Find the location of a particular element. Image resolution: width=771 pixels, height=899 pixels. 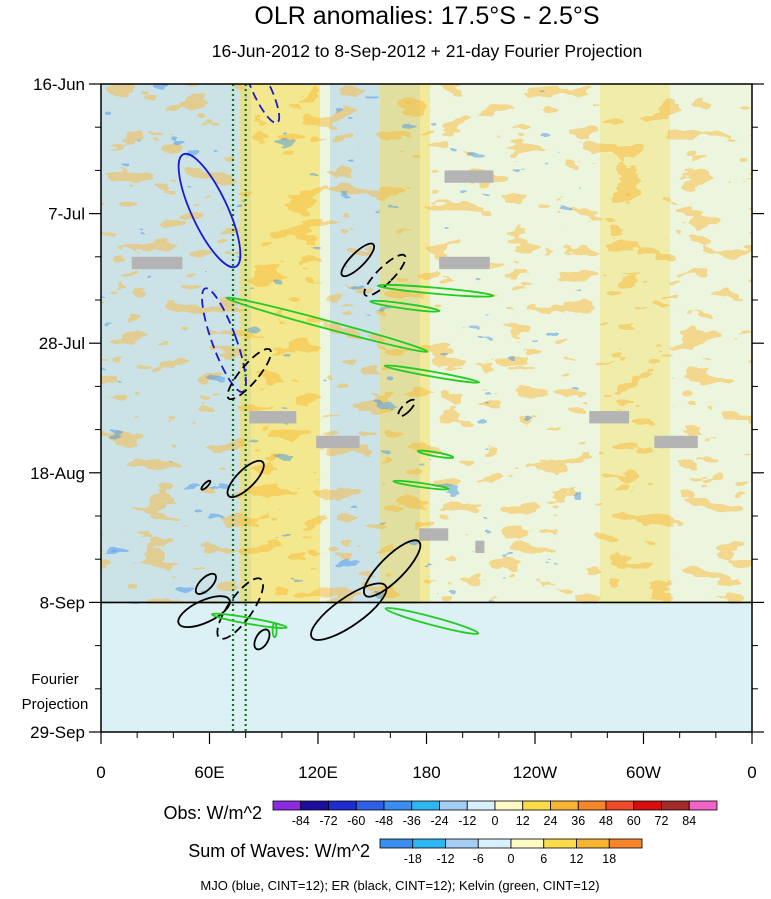

obs-colorbar-level-0: -84 is located at coordinates (301, 821).